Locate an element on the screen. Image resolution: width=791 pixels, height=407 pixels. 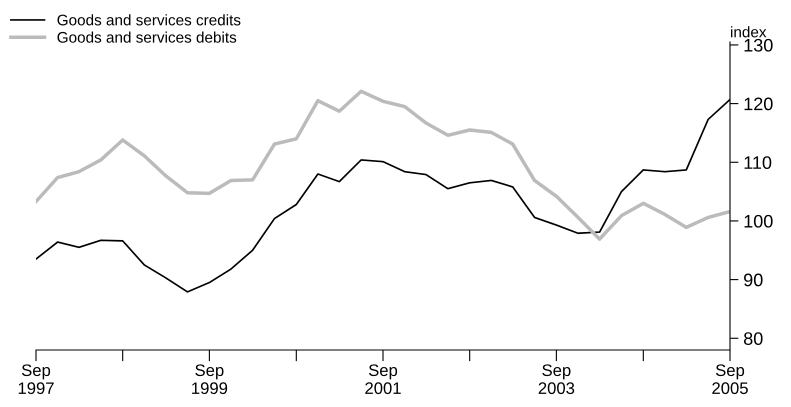
legend-label: Goods and services debits is located at coordinates (146, 37).